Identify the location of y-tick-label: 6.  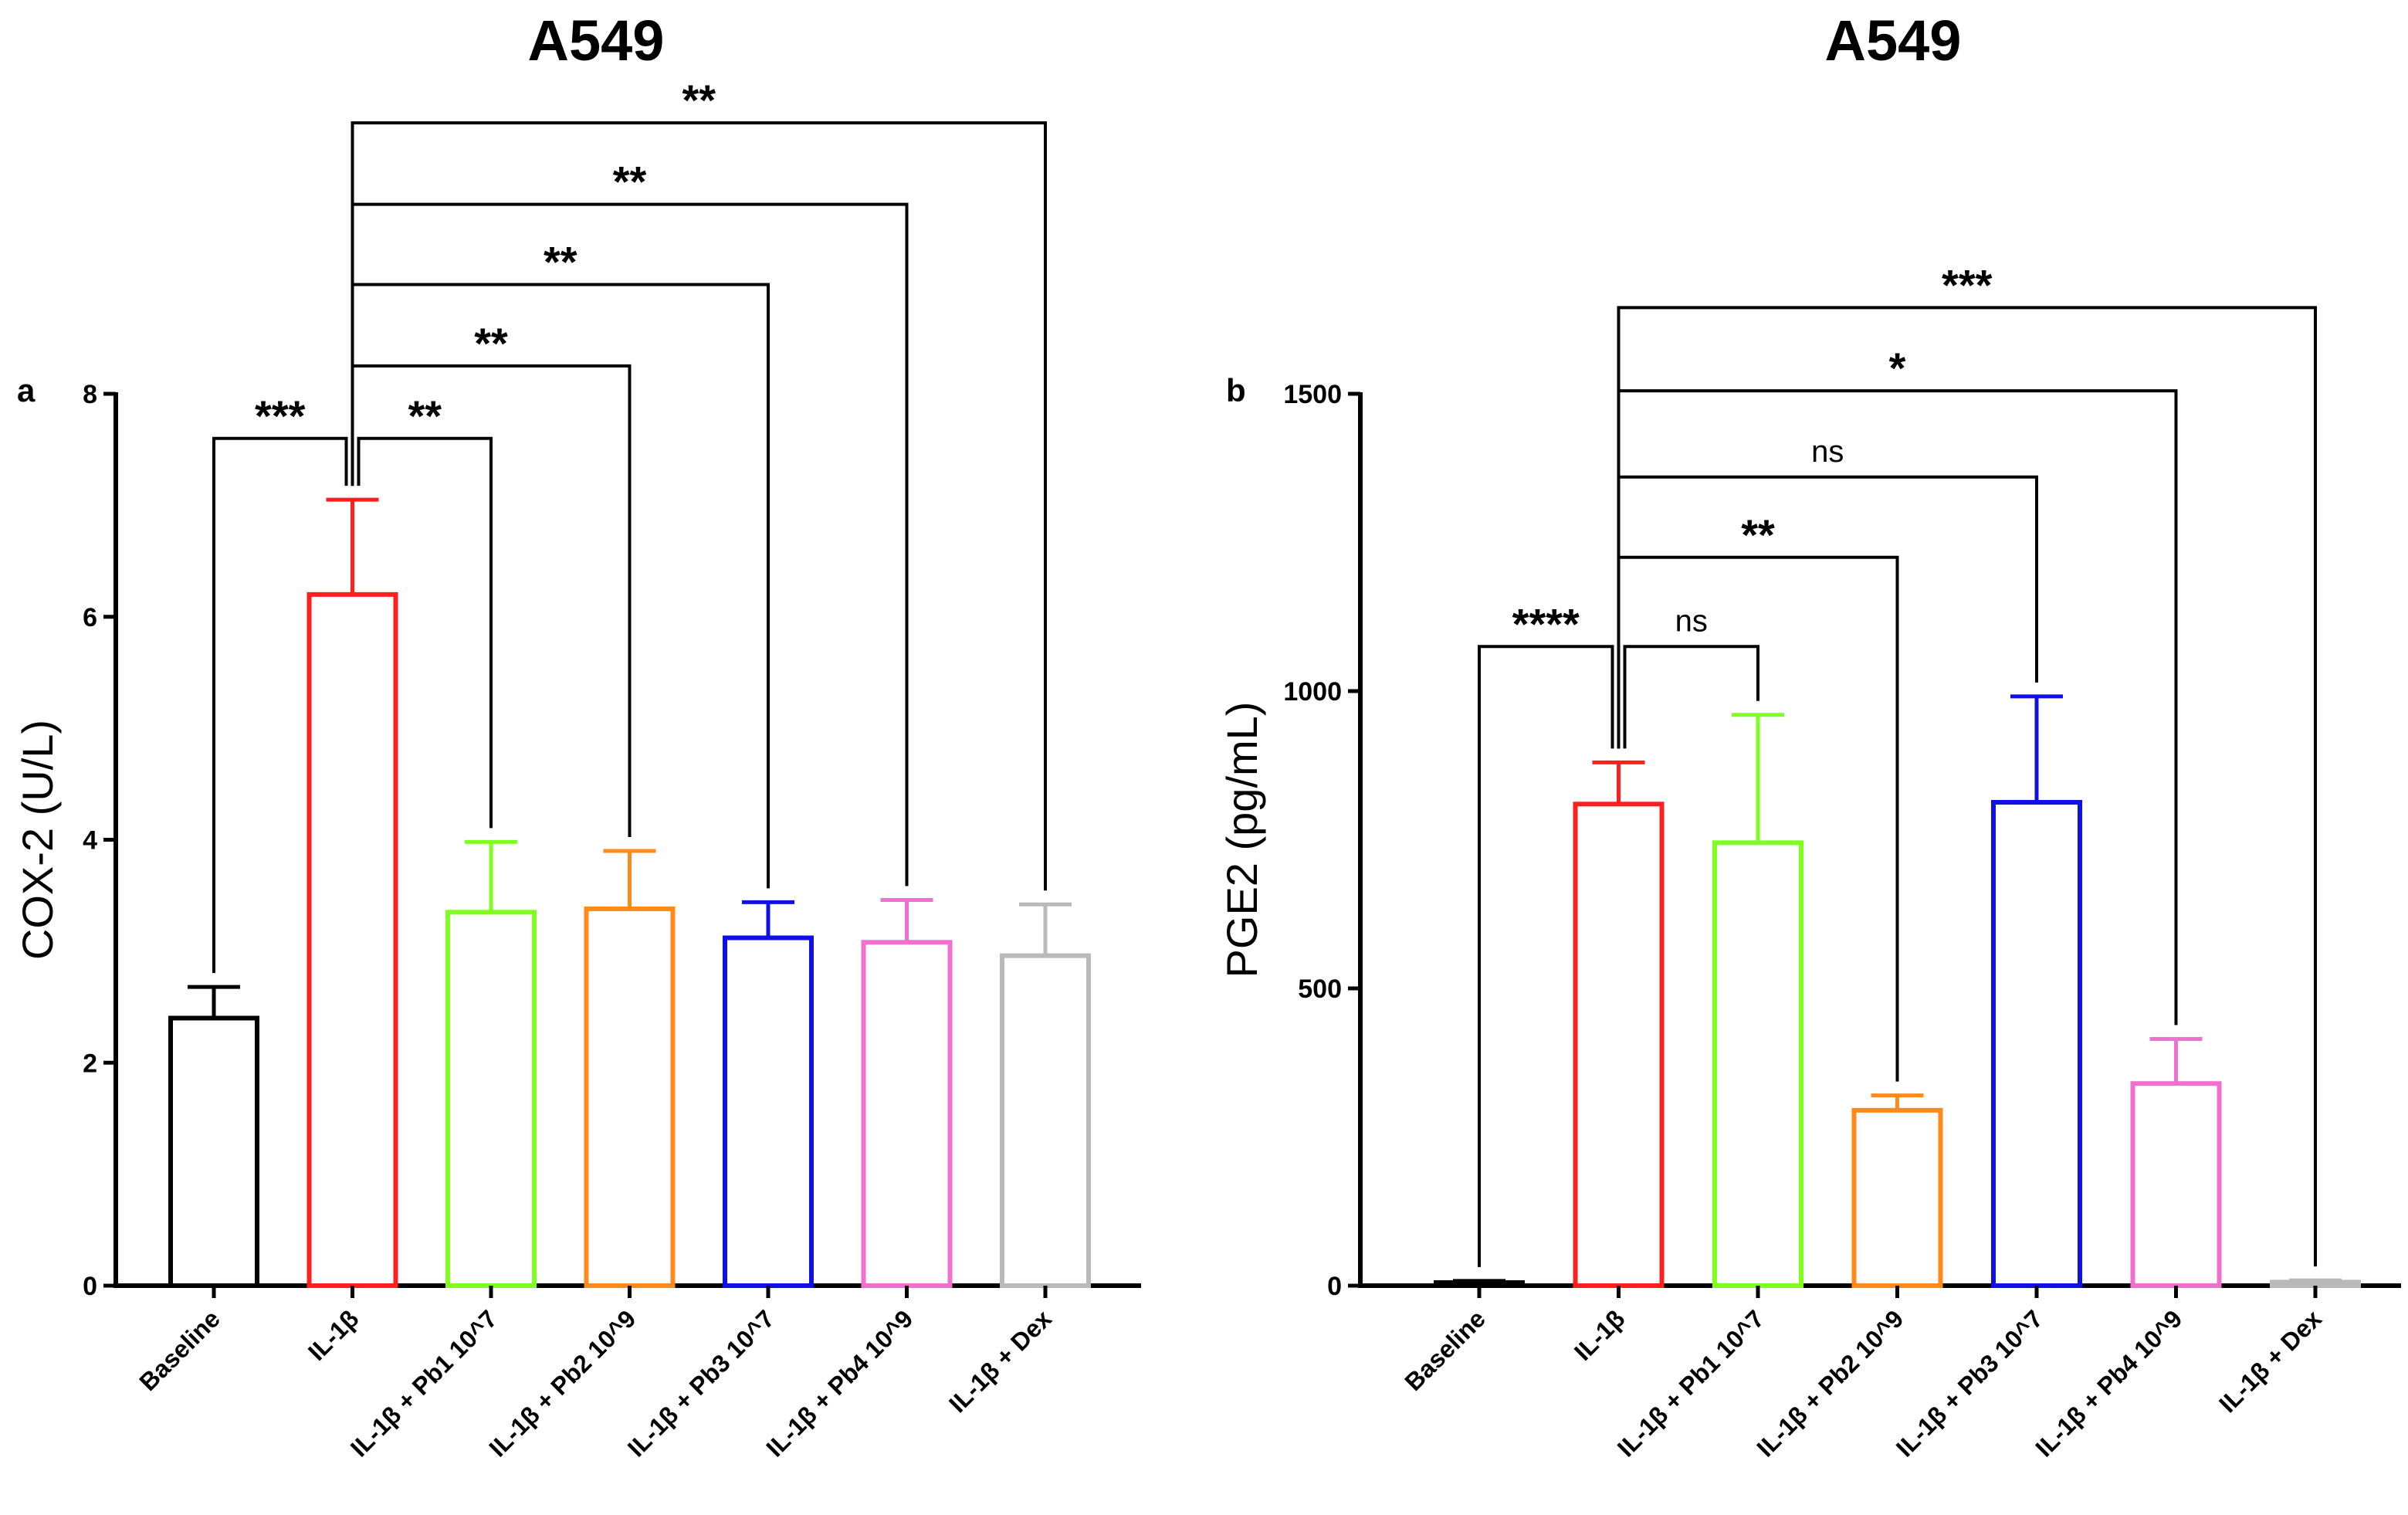
(90, 617).